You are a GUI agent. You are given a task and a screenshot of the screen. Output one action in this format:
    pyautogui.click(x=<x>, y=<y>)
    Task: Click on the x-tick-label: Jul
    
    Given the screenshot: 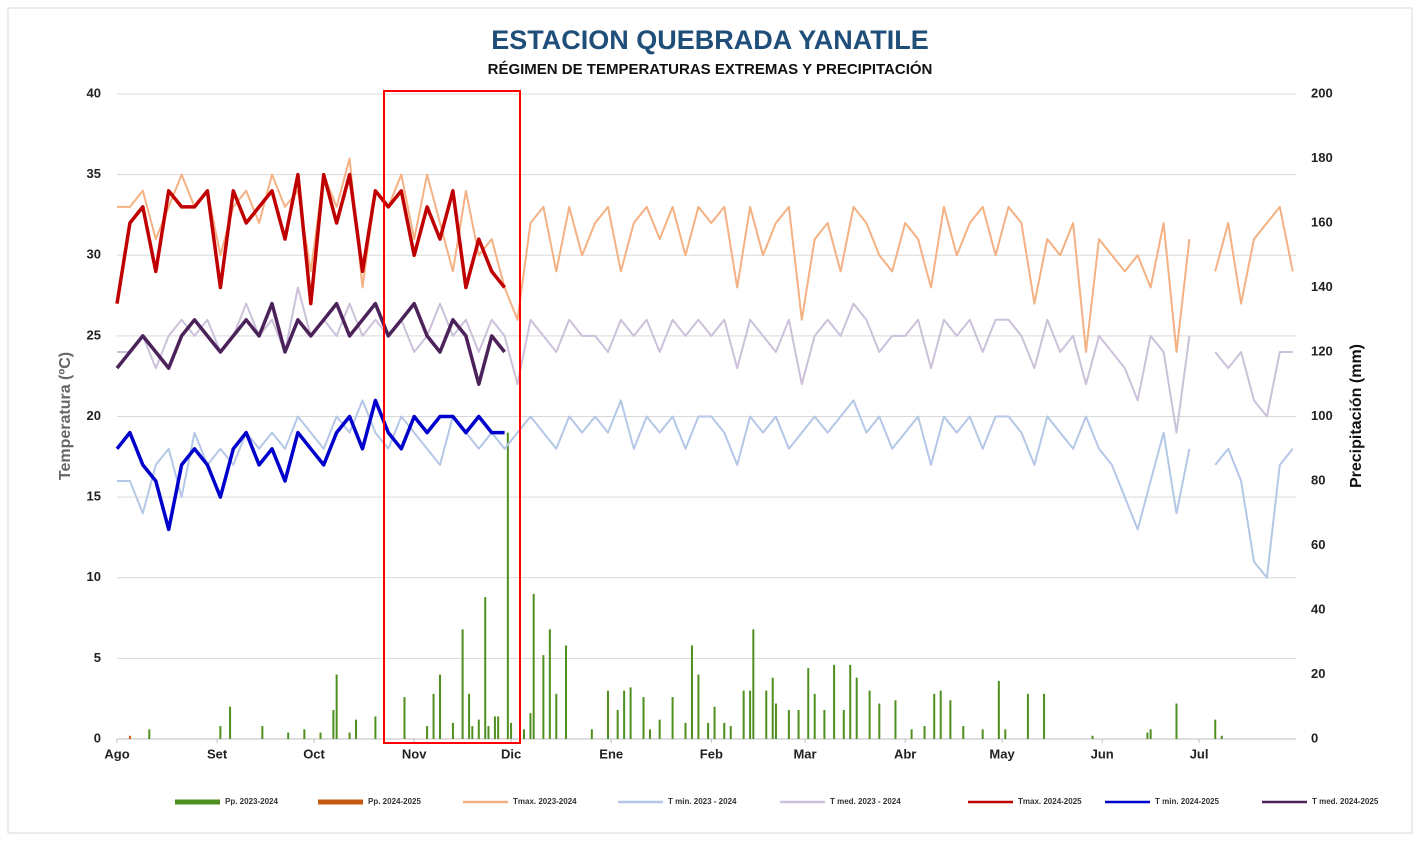 What is the action you would take?
    pyautogui.click(x=1199, y=753)
    